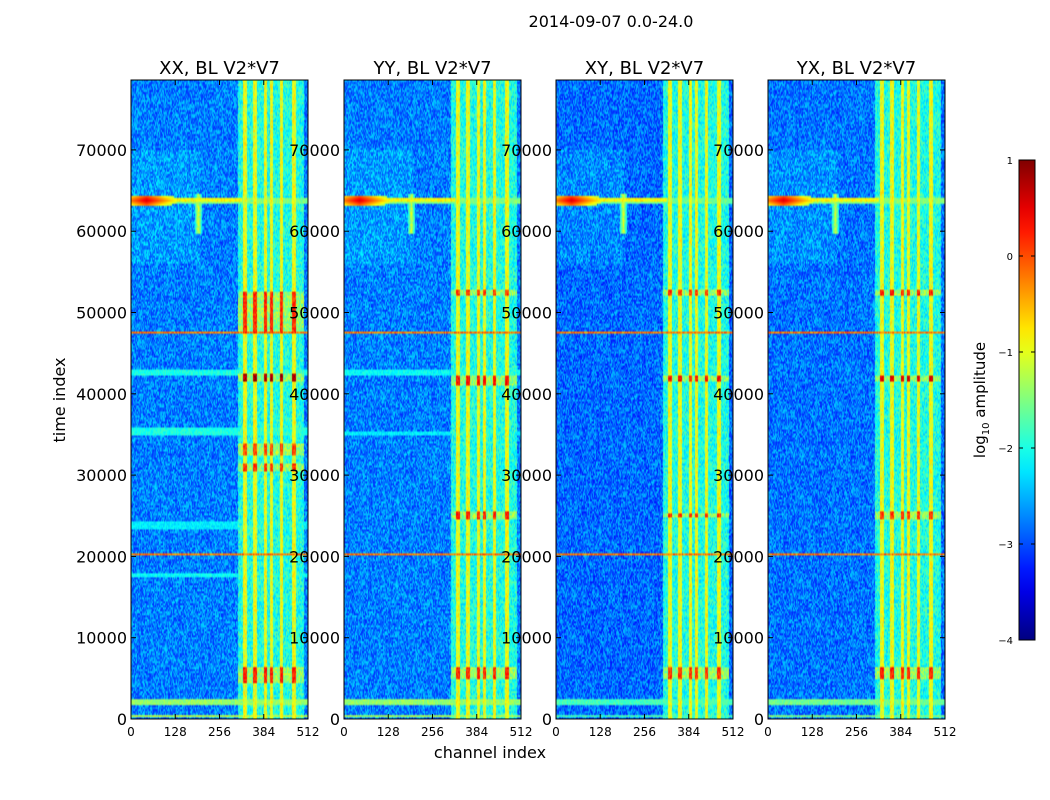 The height and width of the screenshot is (800, 1050). I want to click on colorbar-tick-label: 1, so click(1010, 161).